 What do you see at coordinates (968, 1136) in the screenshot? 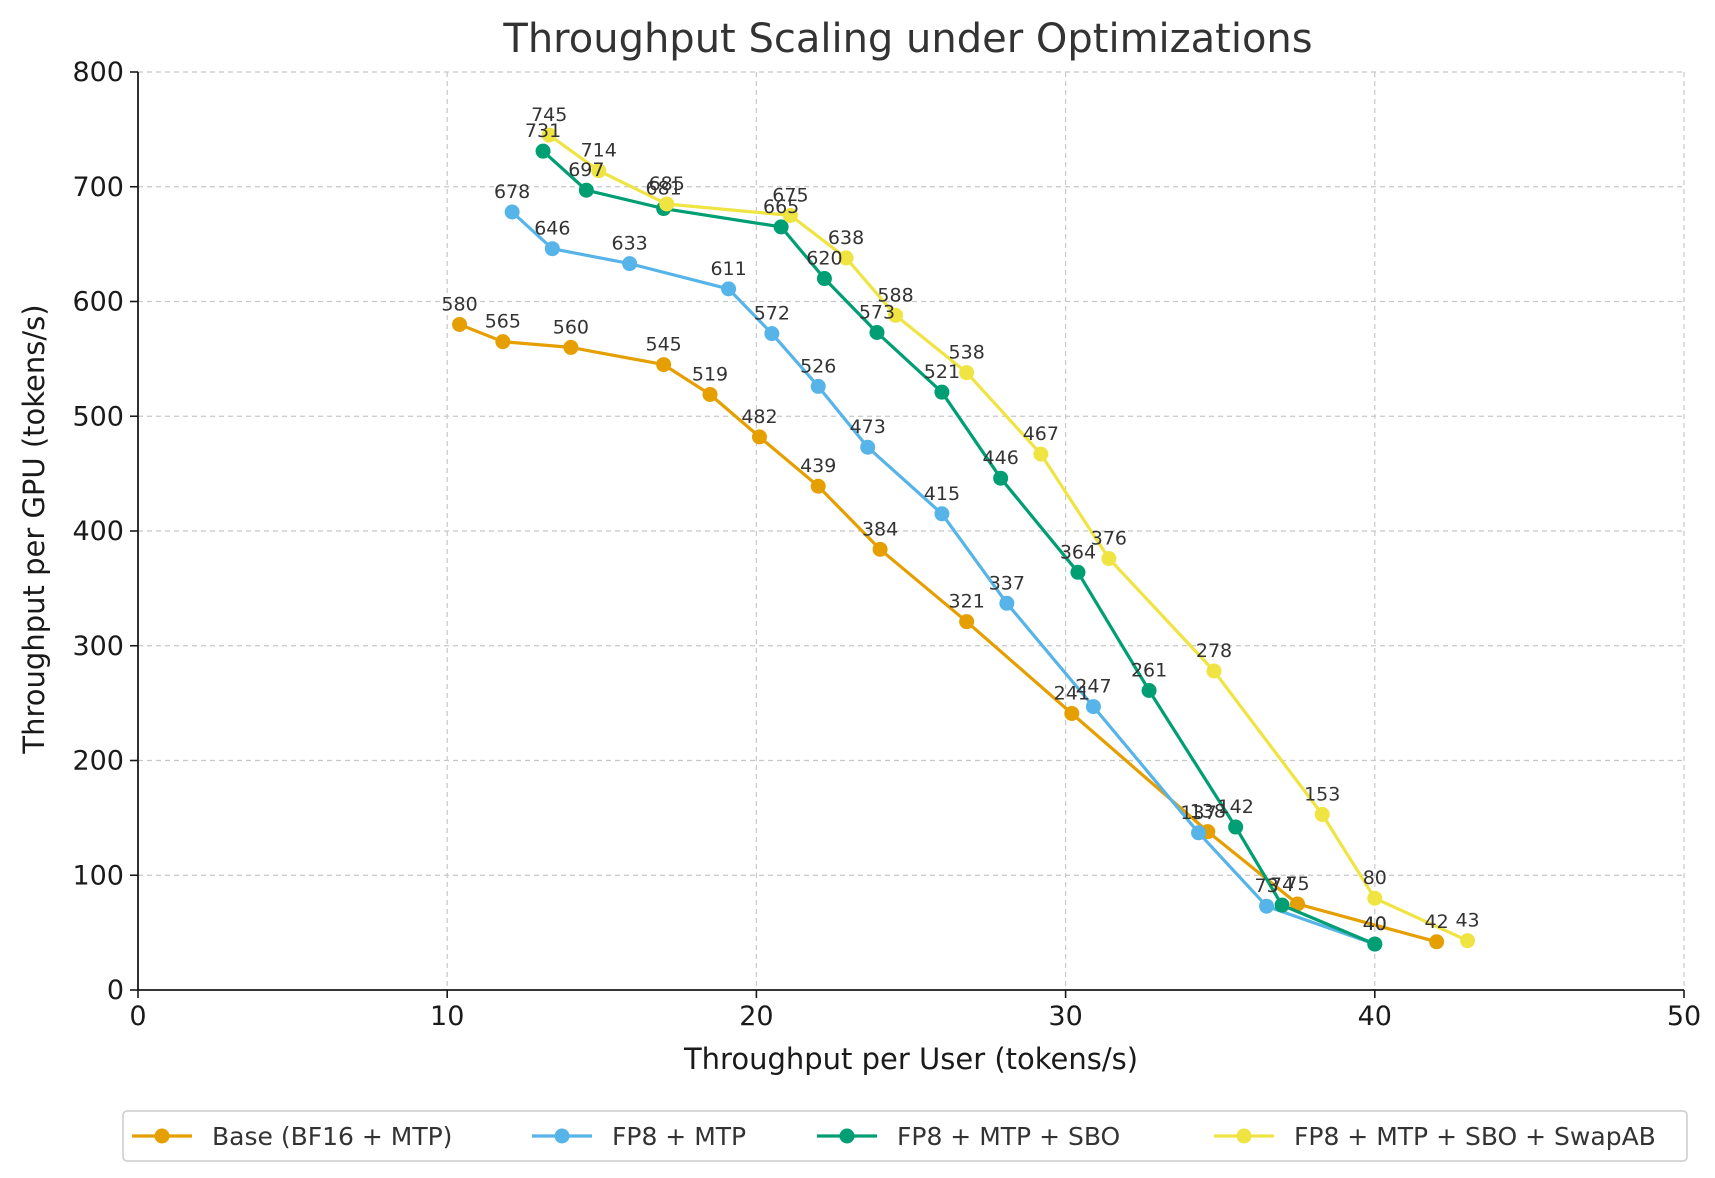
I see `legend-entry: FP8 + MTP + SBO` at bounding box center [968, 1136].